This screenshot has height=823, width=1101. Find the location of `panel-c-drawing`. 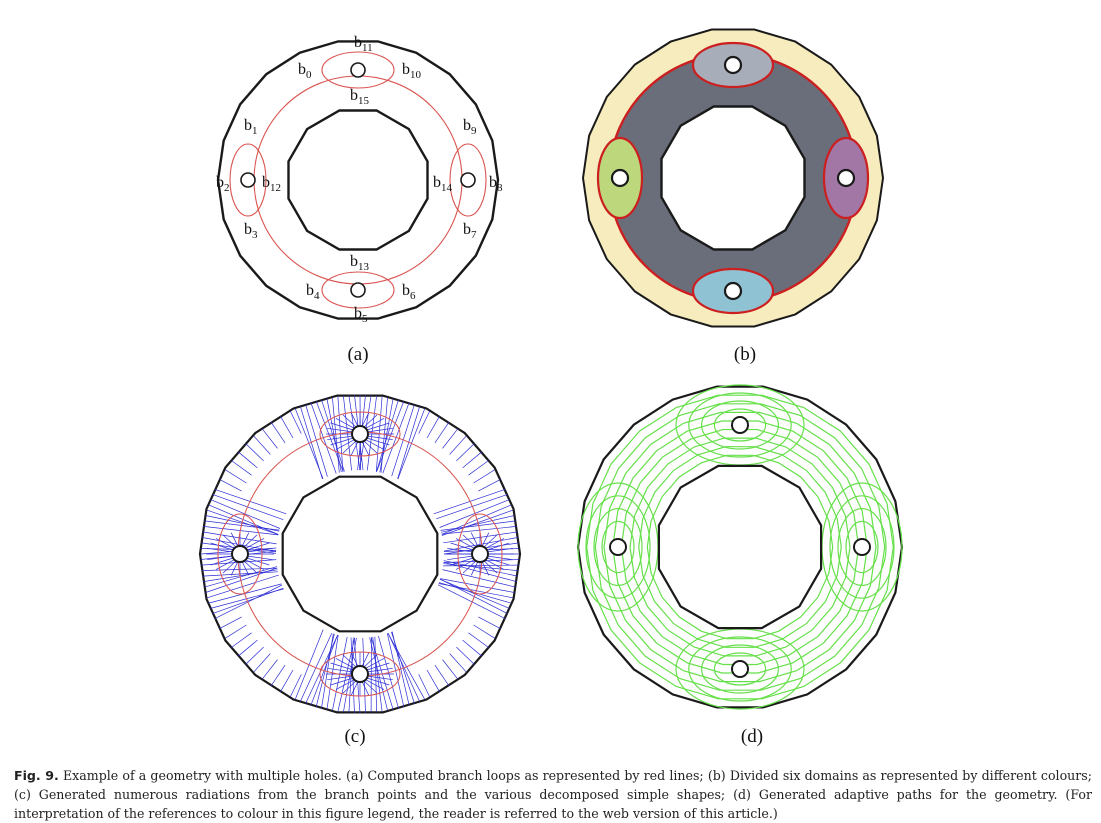

panel-c-drawing is located at coordinates (360, 554).